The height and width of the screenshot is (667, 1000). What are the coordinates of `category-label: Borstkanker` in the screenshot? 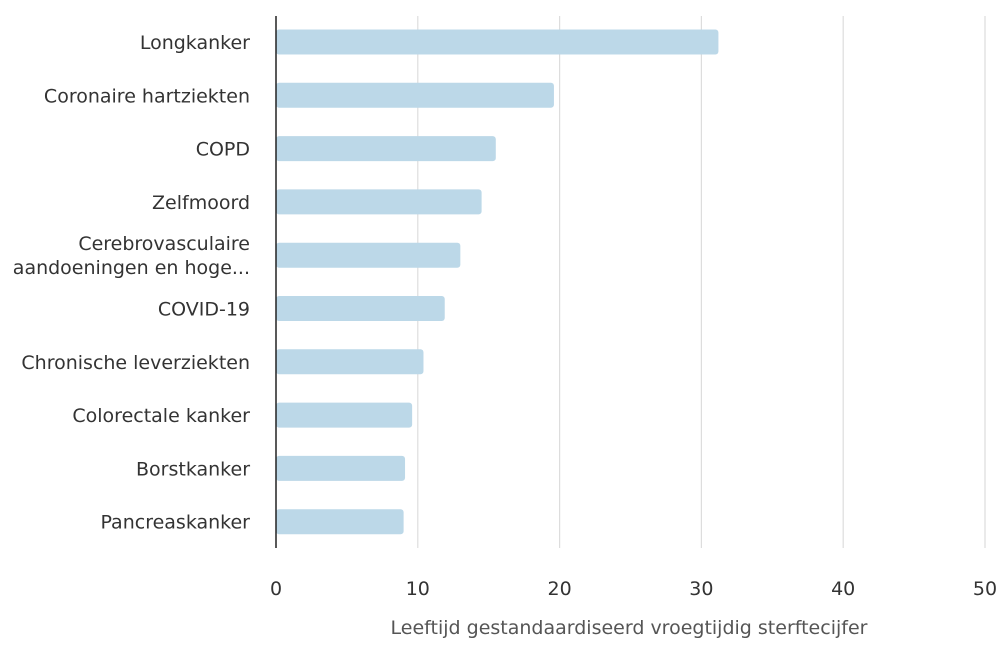 It's located at (193, 469).